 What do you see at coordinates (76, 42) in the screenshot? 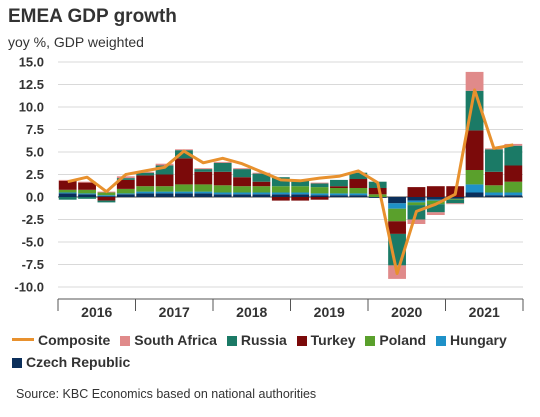
I see `chart-subtitle: yoy %, GDP weighted` at bounding box center [76, 42].